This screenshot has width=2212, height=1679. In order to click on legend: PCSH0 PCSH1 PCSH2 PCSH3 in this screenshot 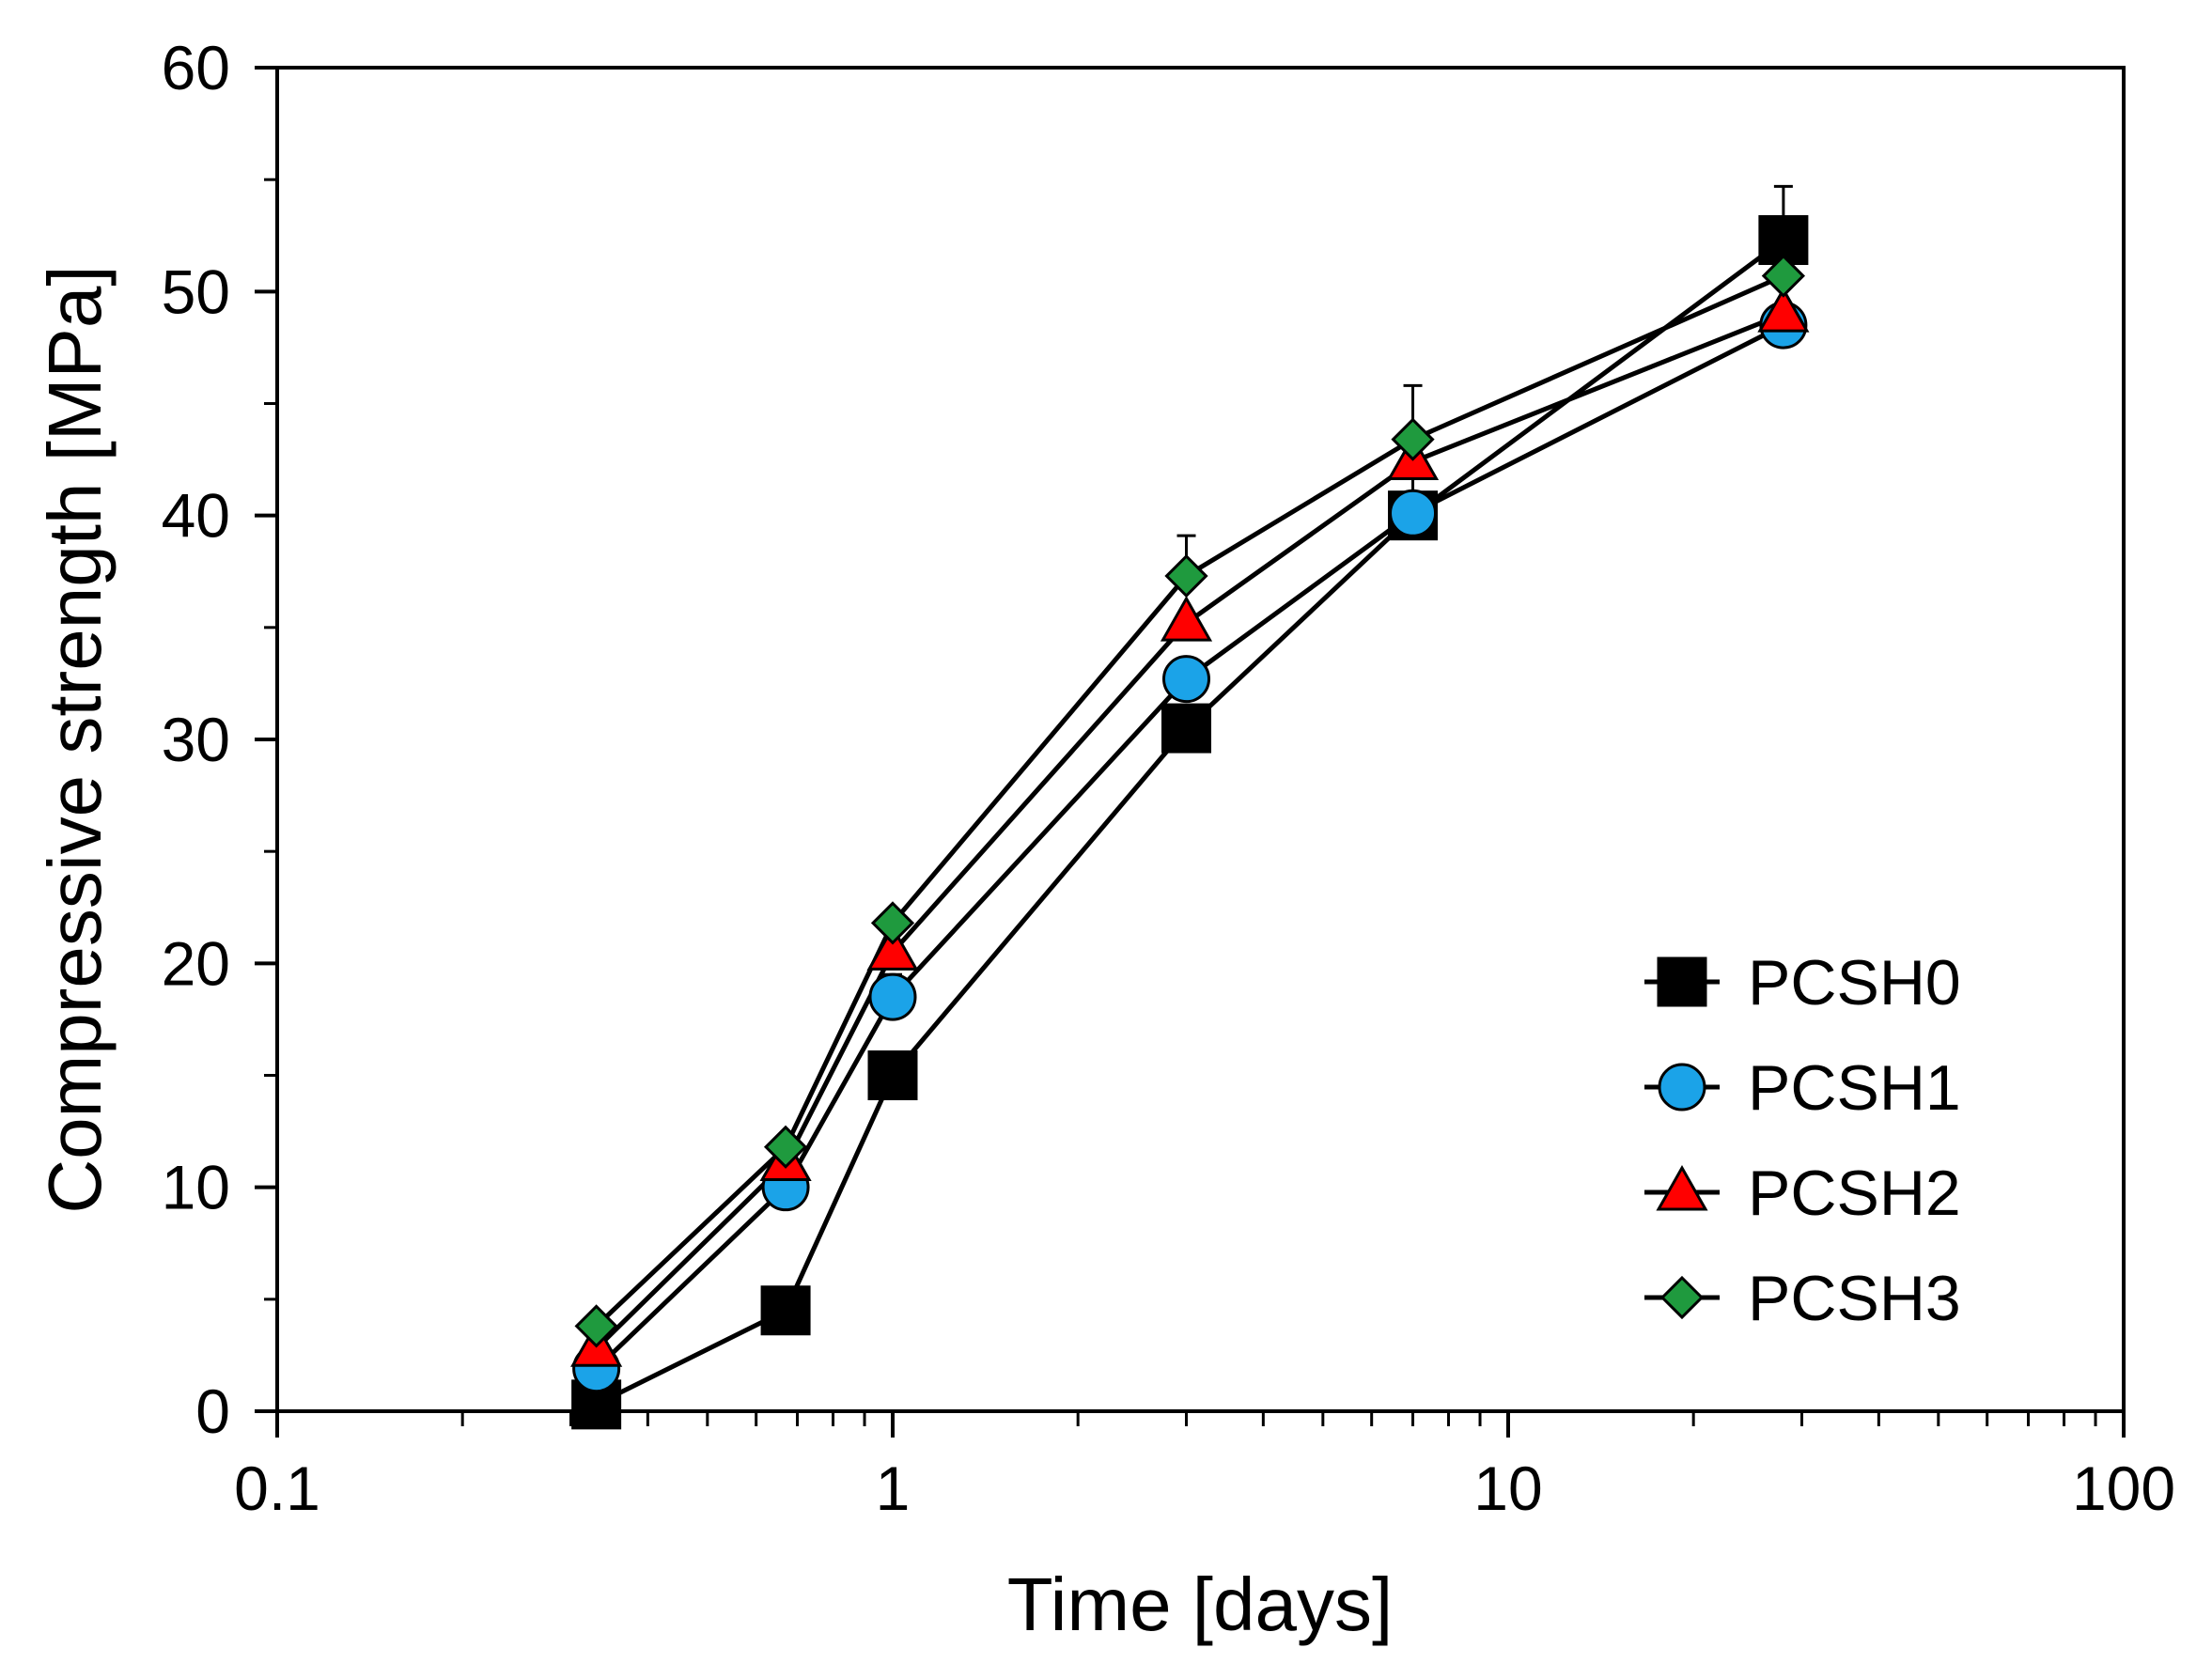, I will do `click(1802, 1140)`.